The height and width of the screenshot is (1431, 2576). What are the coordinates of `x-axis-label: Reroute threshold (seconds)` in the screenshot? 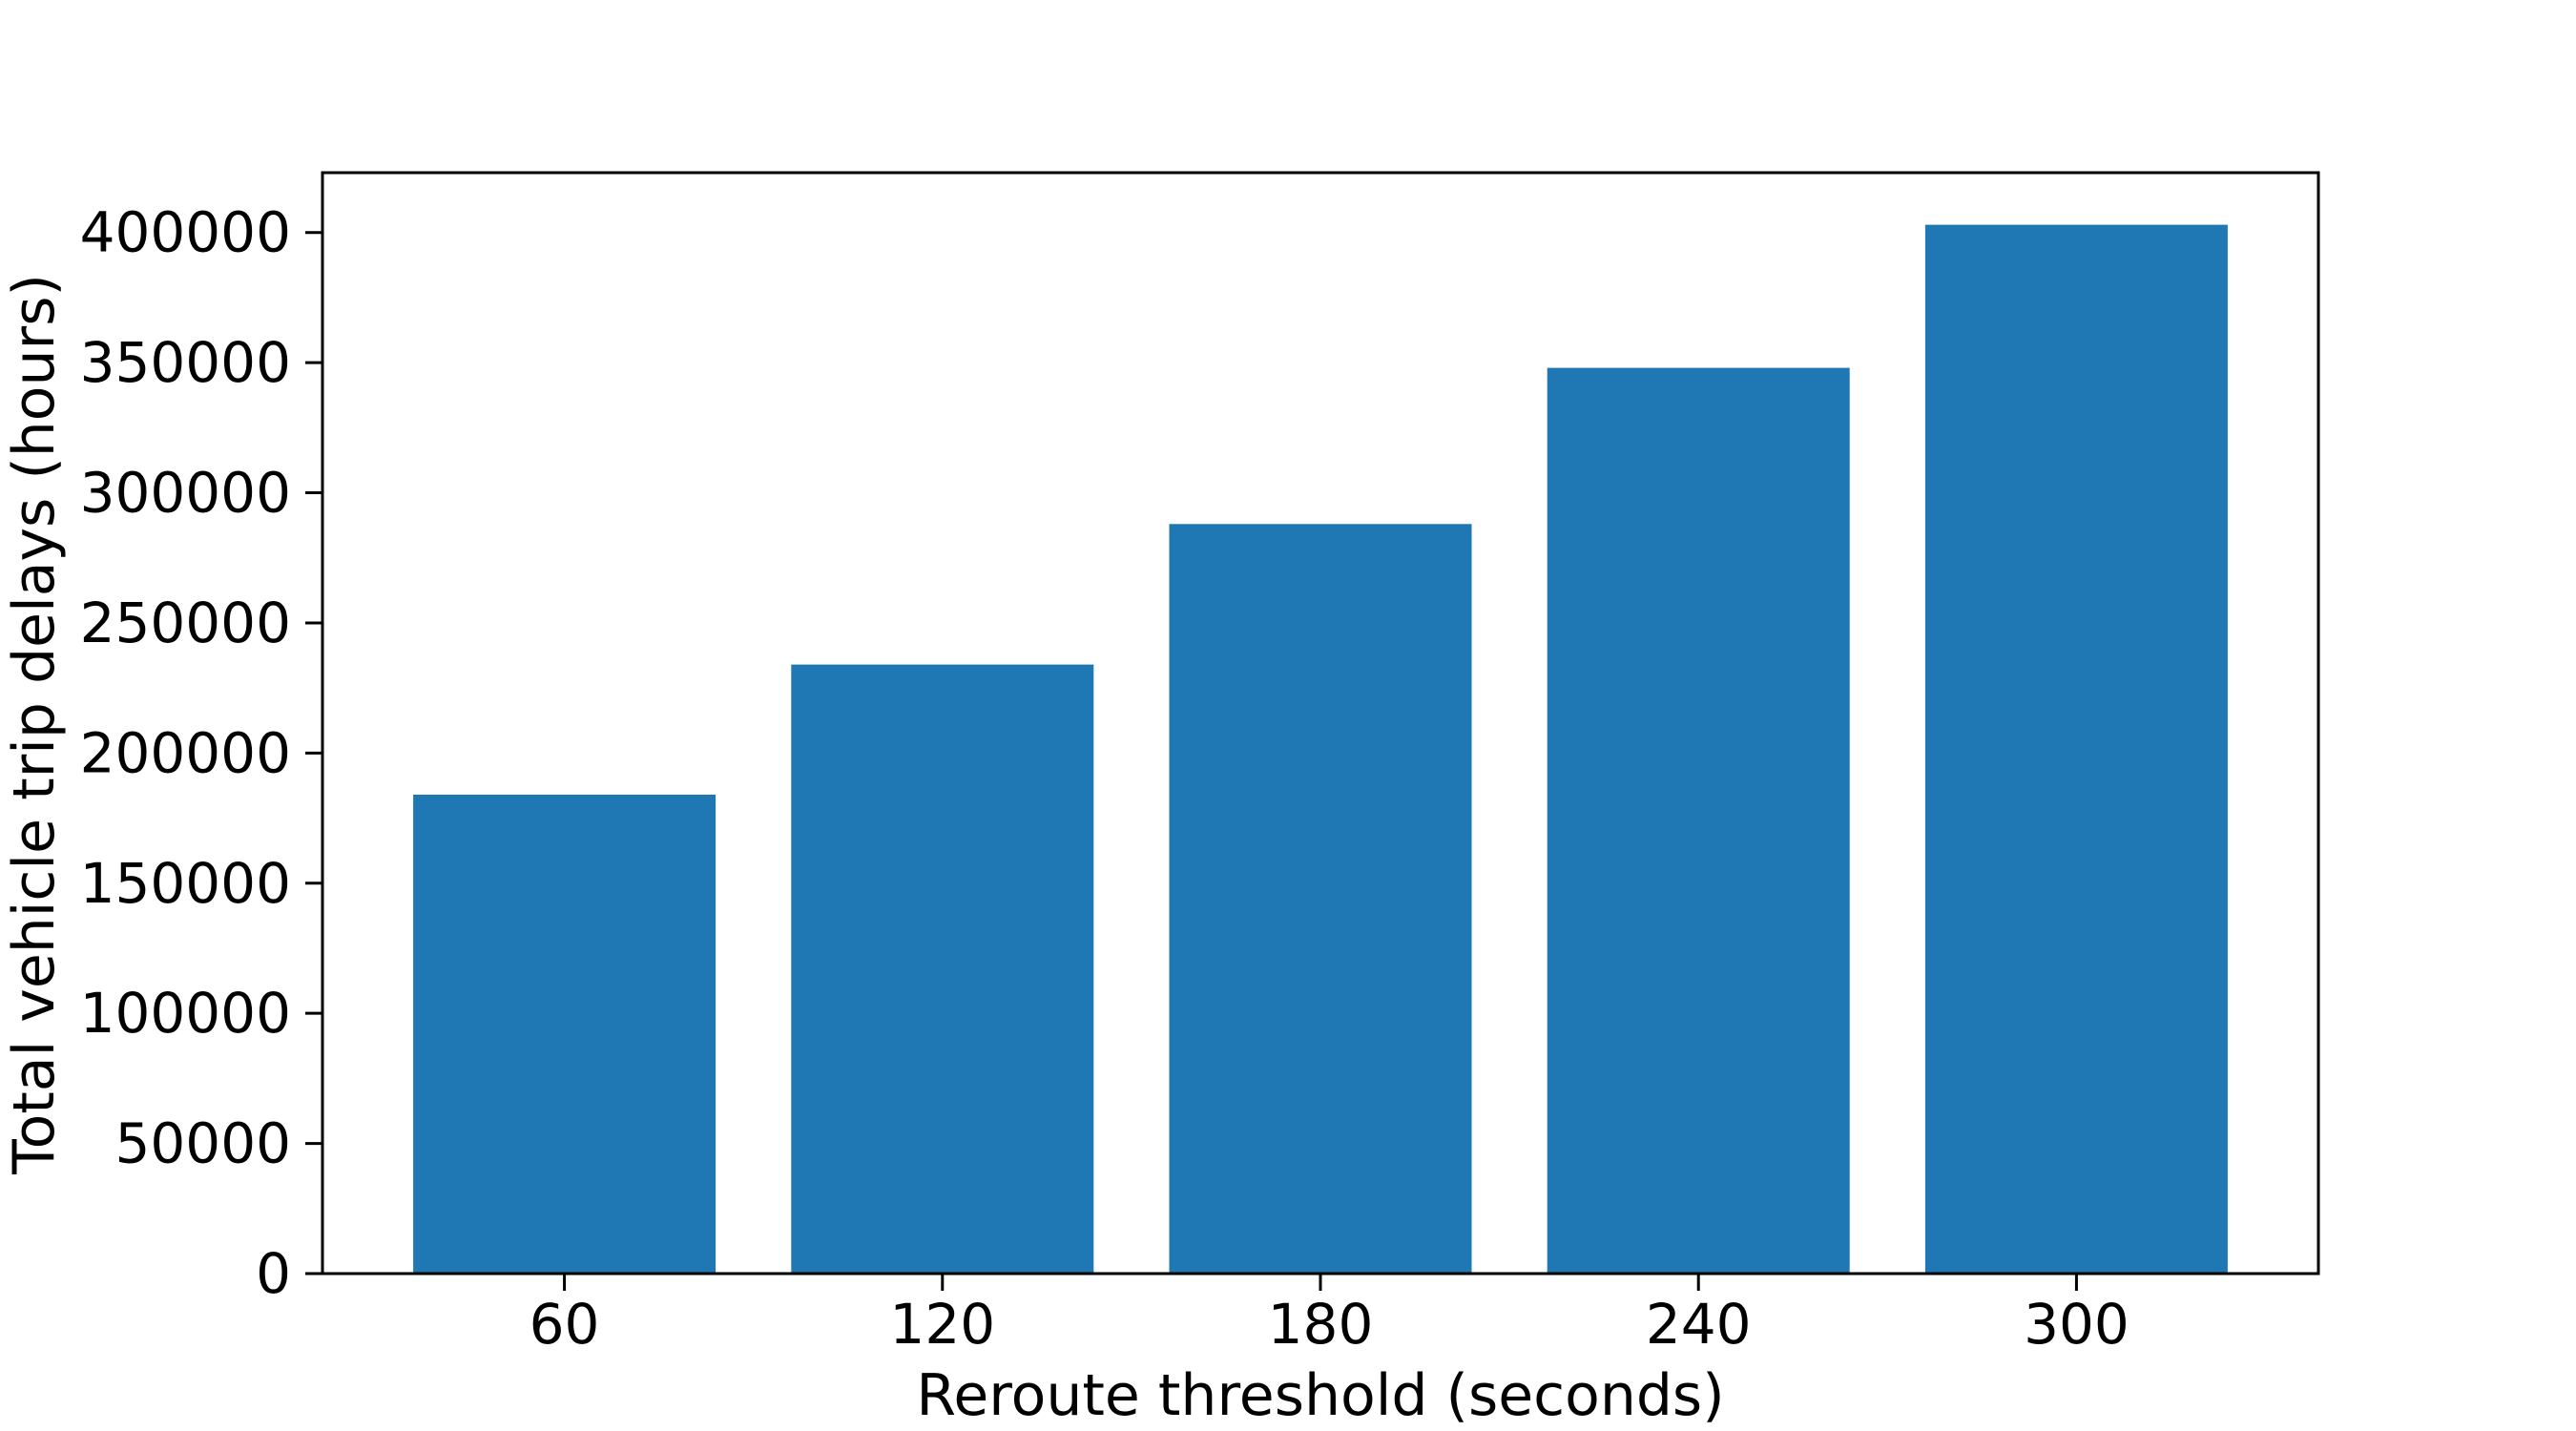 It's located at (1320, 1395).